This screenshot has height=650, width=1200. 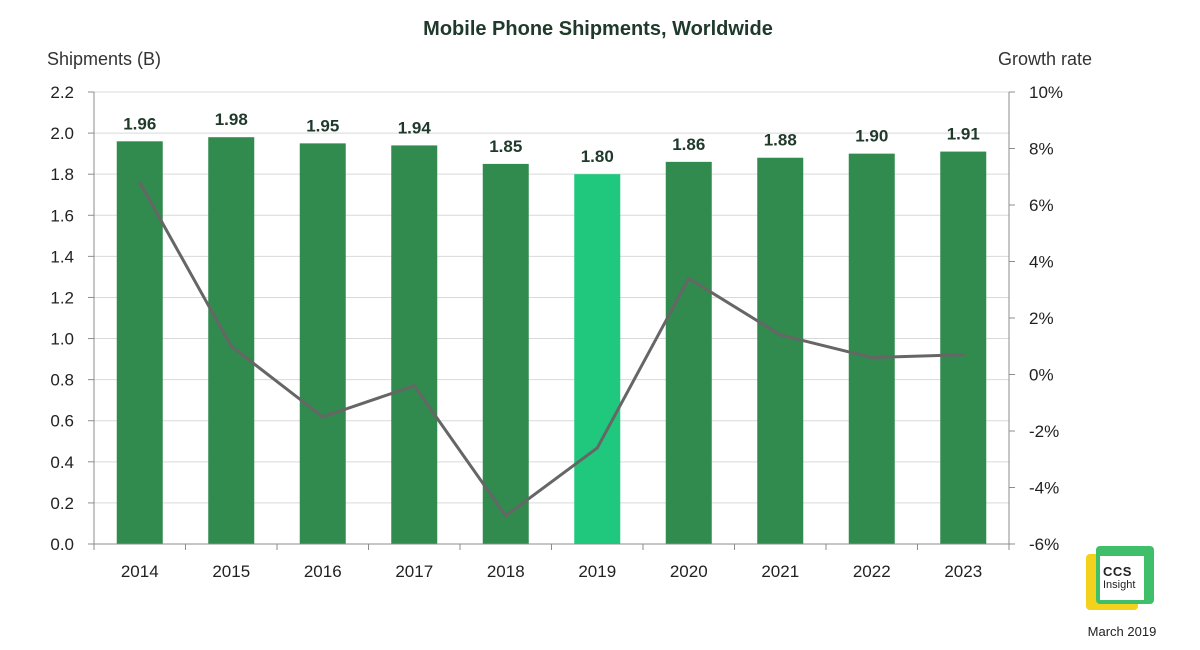 What do you see at coordinates (1117, 571) in the screenshot?
I see `logo-text-ccs: CCS` at bounding box center [1117, 571].